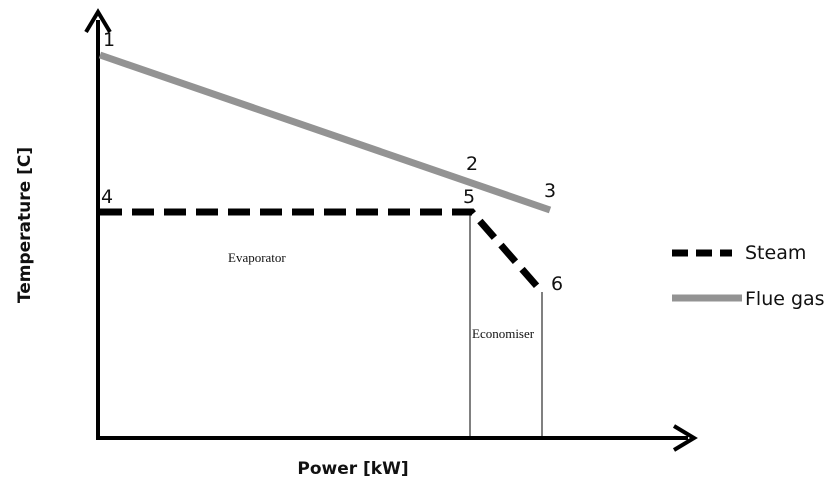  I want to click on x-axis-arrow, so click(685, 438).